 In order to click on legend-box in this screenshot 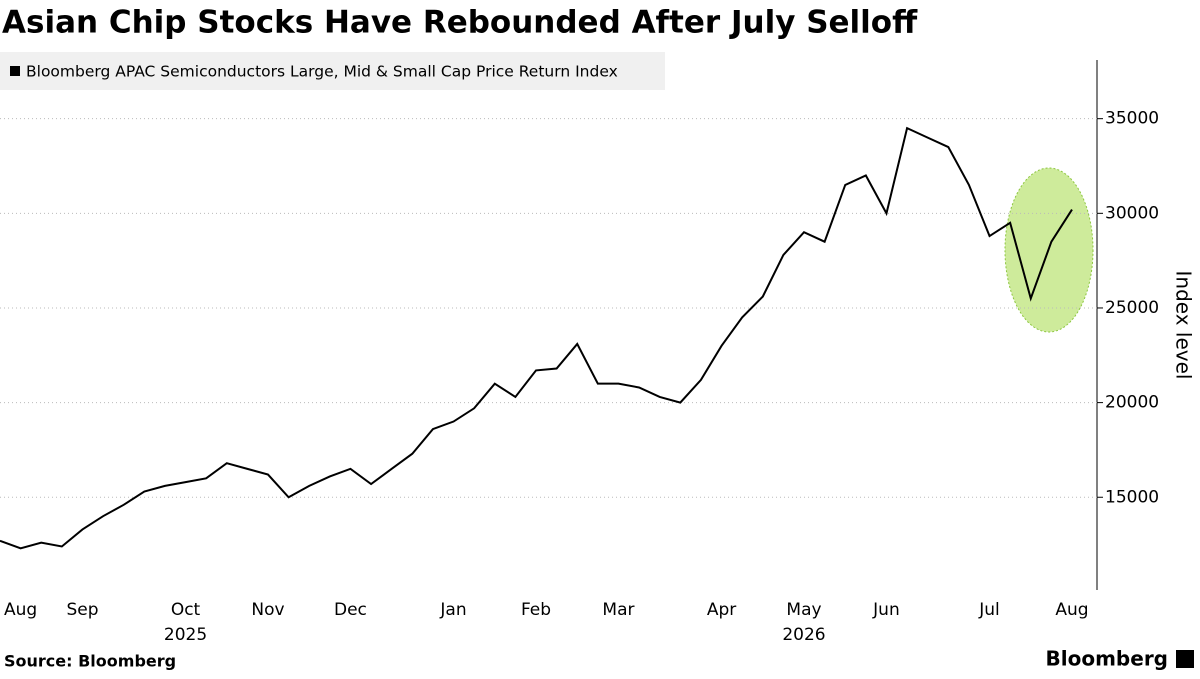, I will do `click(332, 71)`.